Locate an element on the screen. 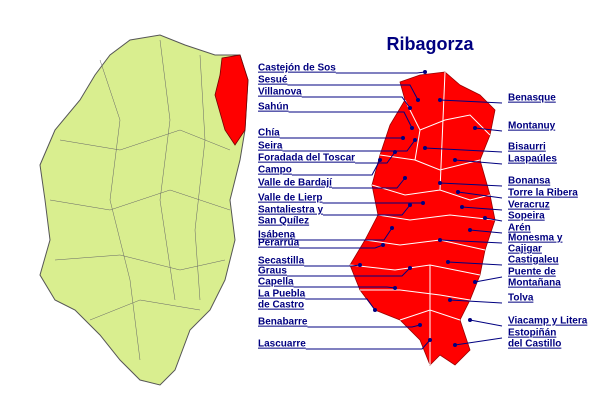  place-label: Laspaúles is located at coordinates (532, 159).